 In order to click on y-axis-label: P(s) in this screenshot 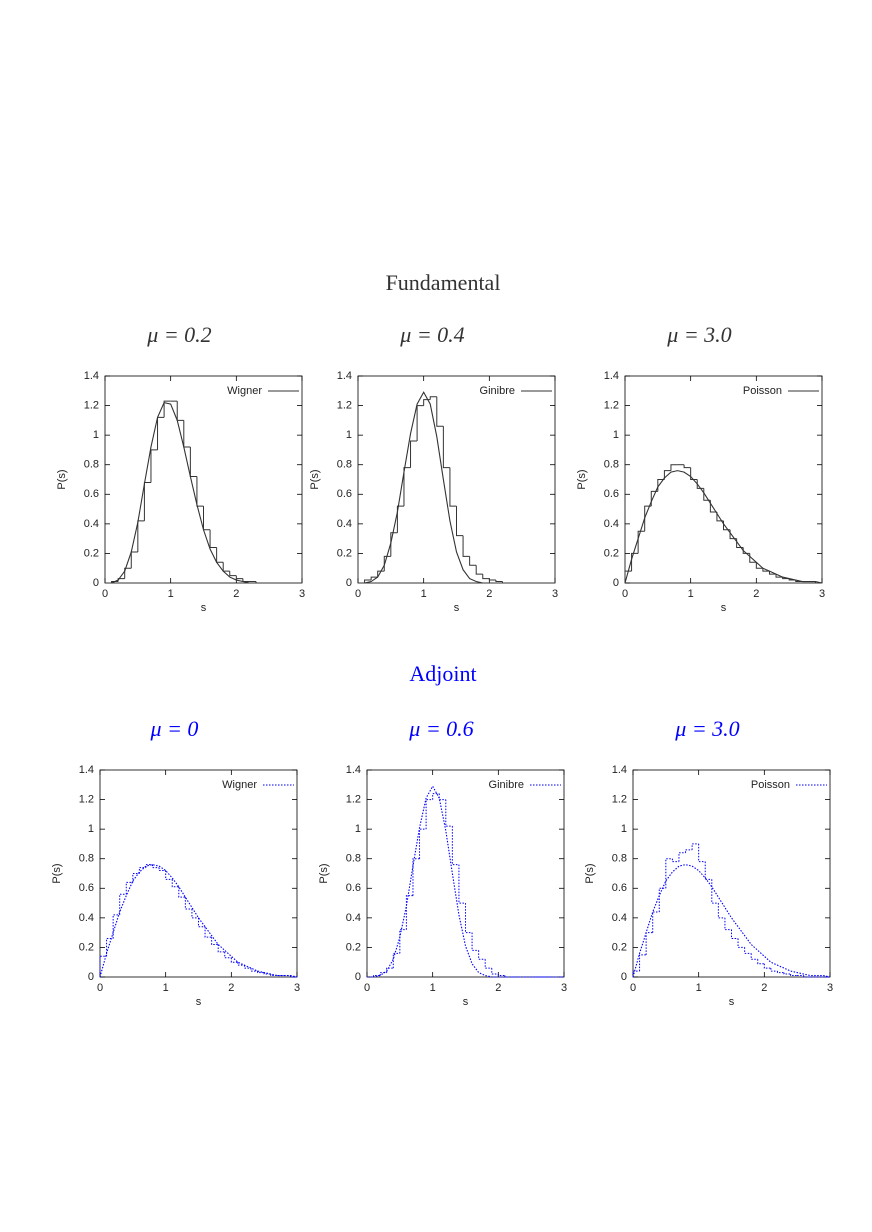, I will do `click(582, 479)`.